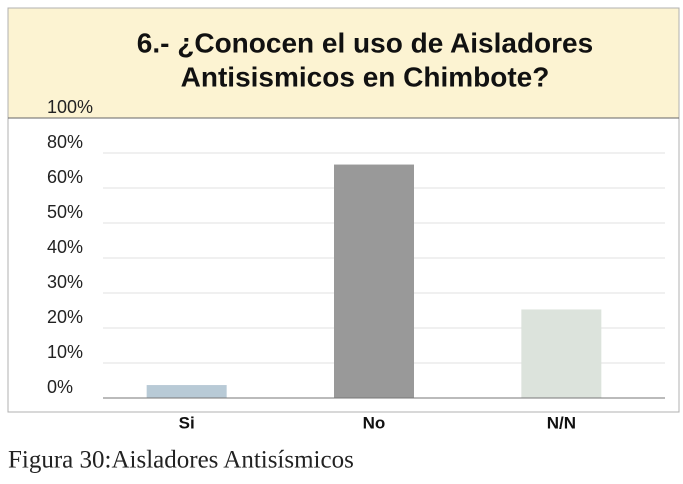  Describe the element at coordinates (65, 247) in the screenshot. I see `y-tick-label: 40%` at that location.